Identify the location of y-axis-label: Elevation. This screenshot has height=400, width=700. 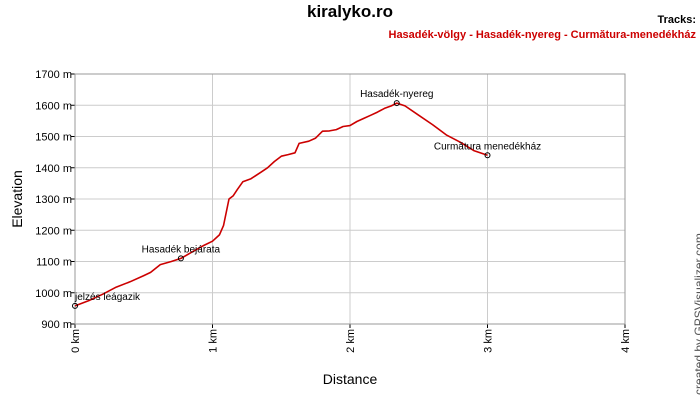
(17, 199).